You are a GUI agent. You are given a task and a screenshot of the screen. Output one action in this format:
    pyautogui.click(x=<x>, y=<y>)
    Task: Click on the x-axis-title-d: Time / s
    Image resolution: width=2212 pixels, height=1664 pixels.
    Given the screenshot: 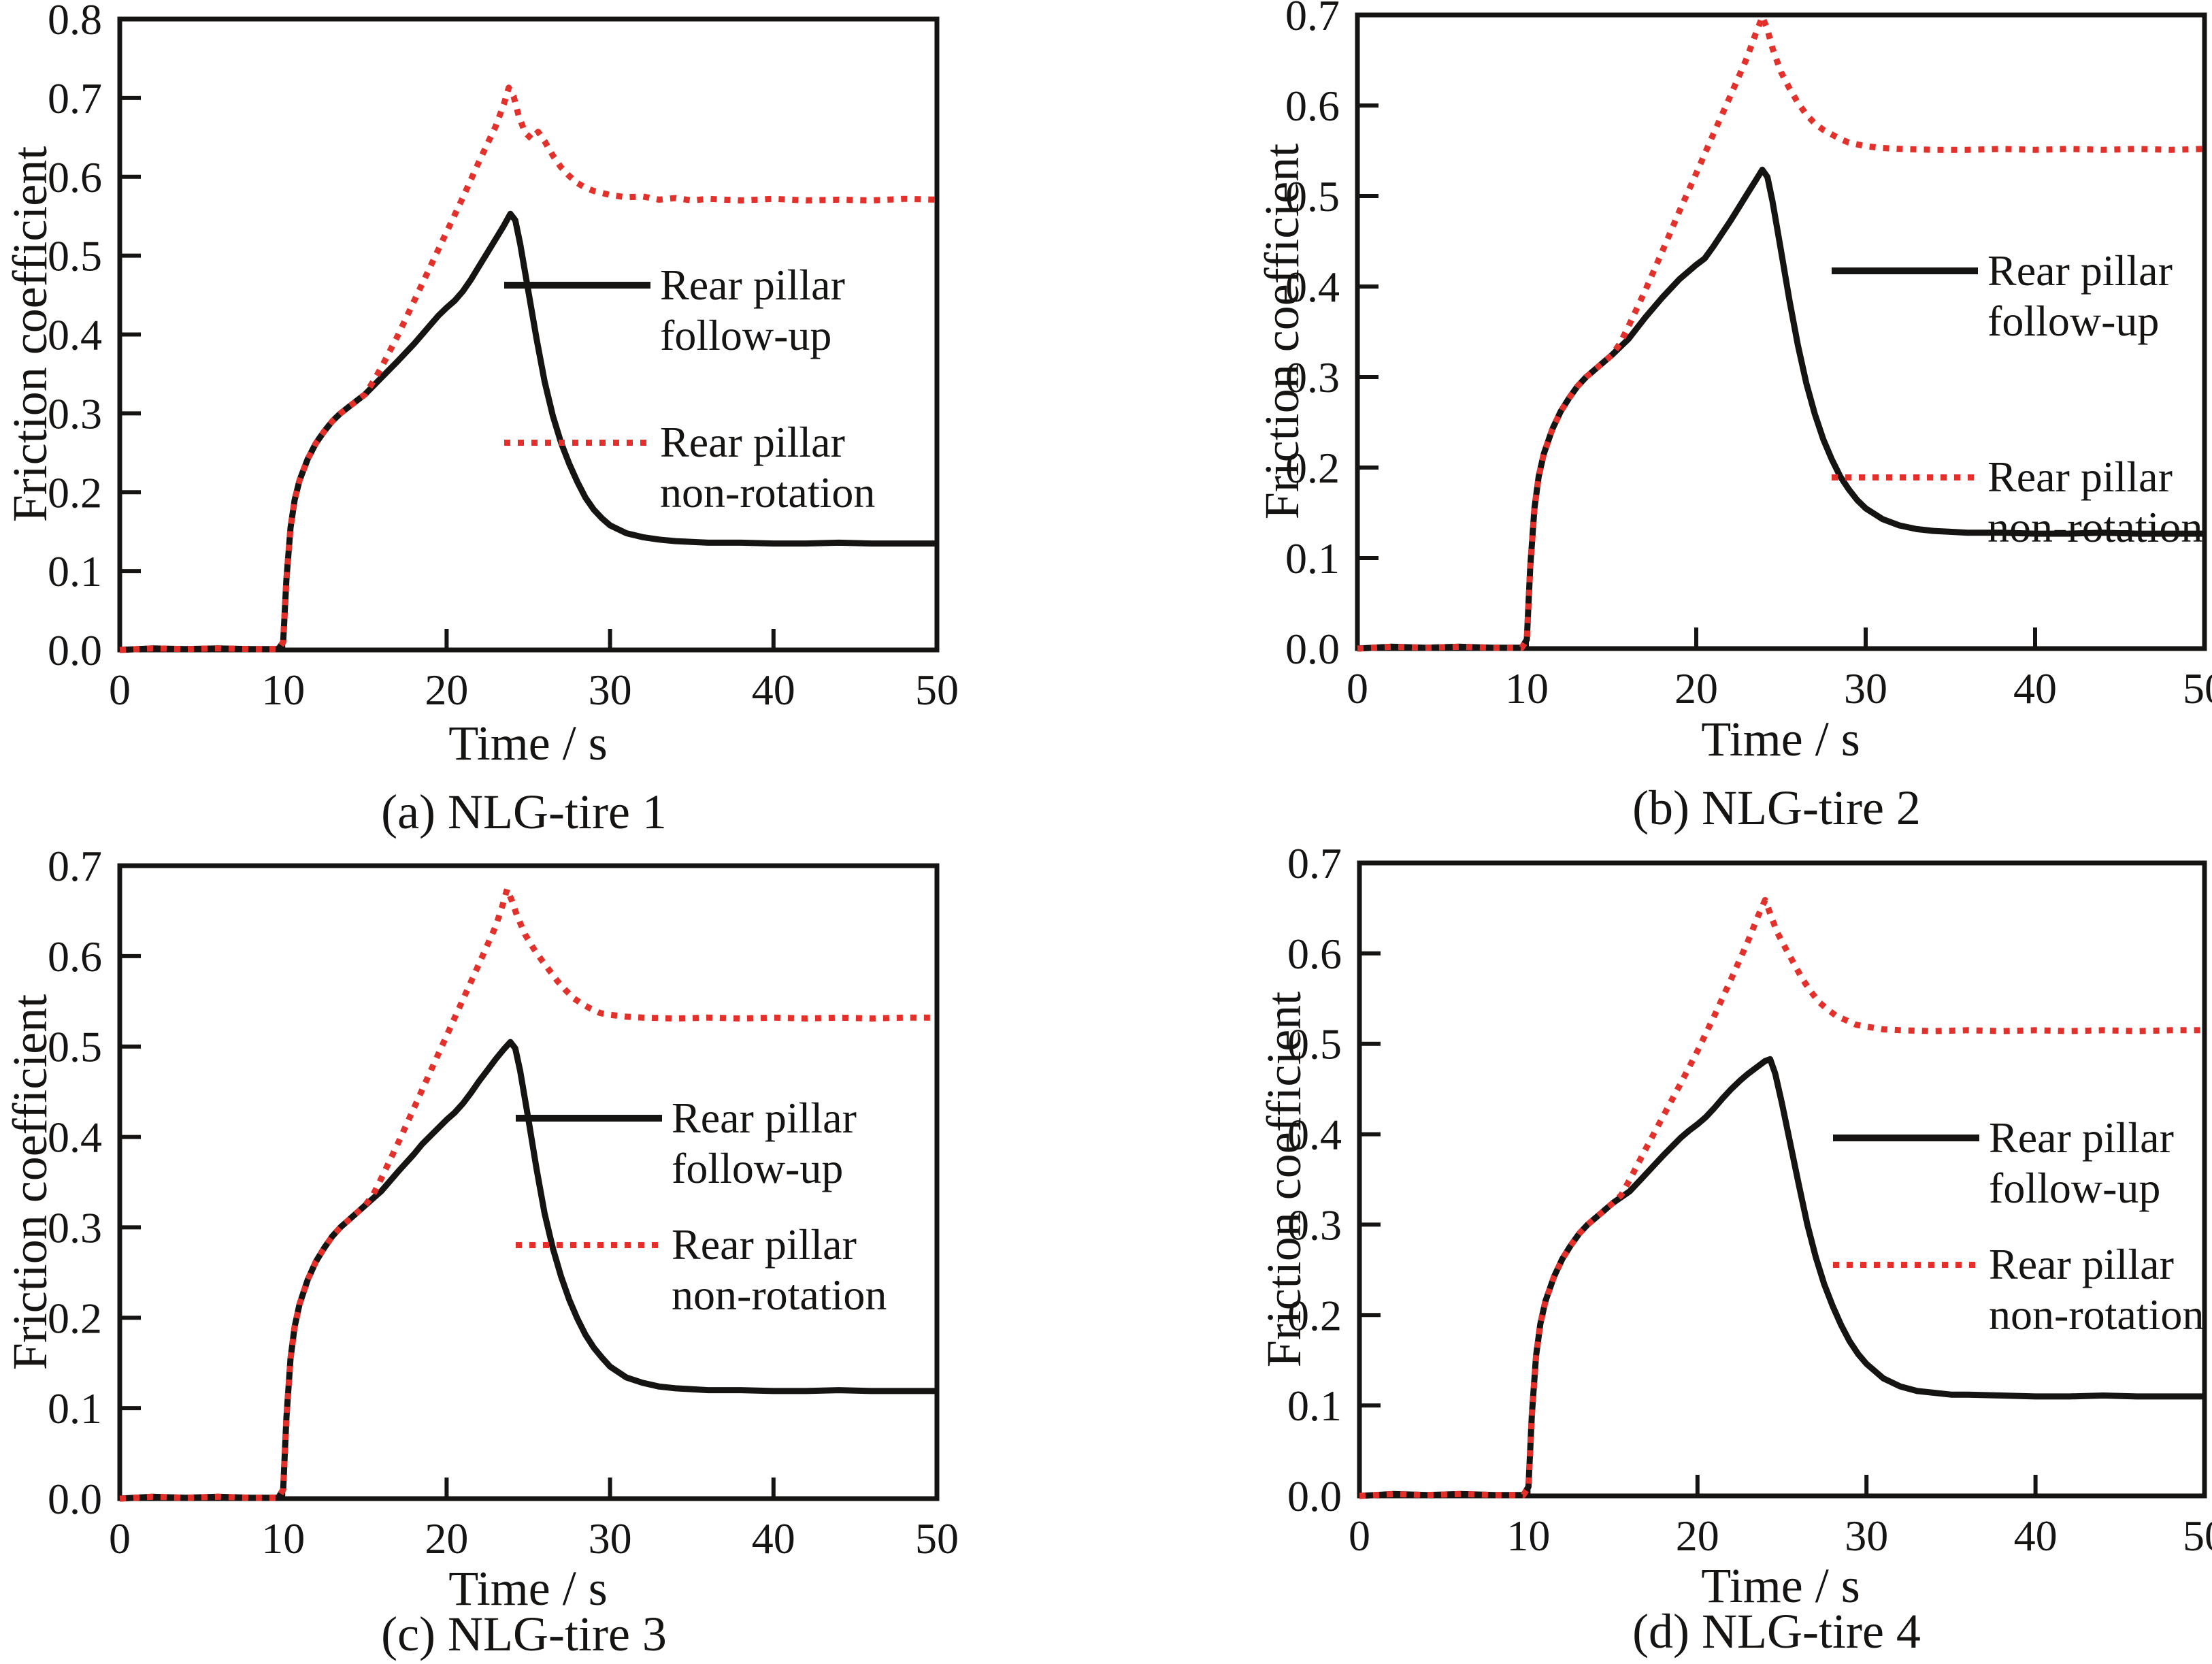 What is the action you would take?
    pyautogui.click(x=1780, y=1586)
    